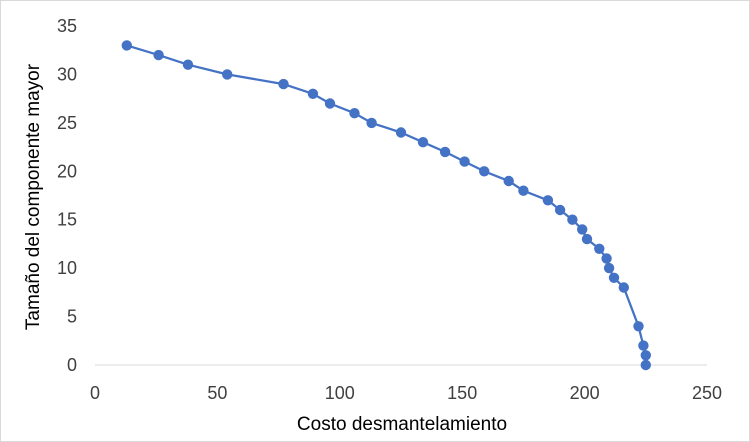  What do you see at coordinates (72, 317) in the screenshot?
I see `y-tick-label: 5` at bounding box center [72, 317].